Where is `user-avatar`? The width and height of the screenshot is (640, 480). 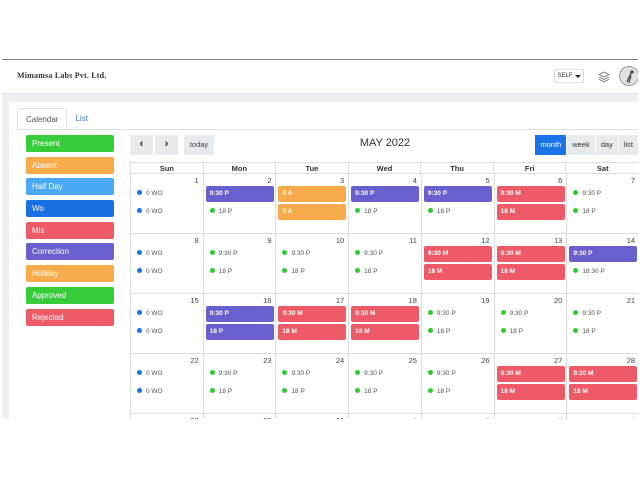
user-avatar is located at coordinates (628, 76).